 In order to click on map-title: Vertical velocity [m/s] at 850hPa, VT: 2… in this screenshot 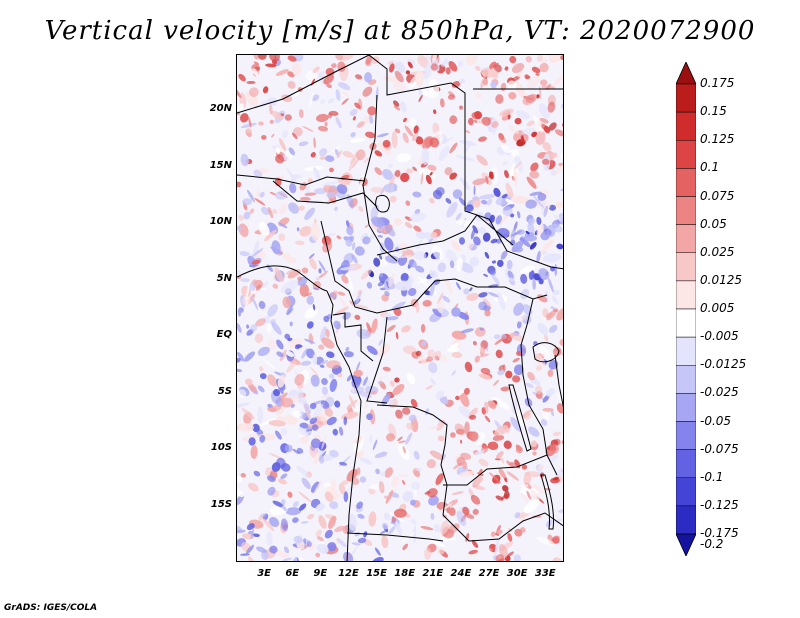, I will do `click(400, 31)`.